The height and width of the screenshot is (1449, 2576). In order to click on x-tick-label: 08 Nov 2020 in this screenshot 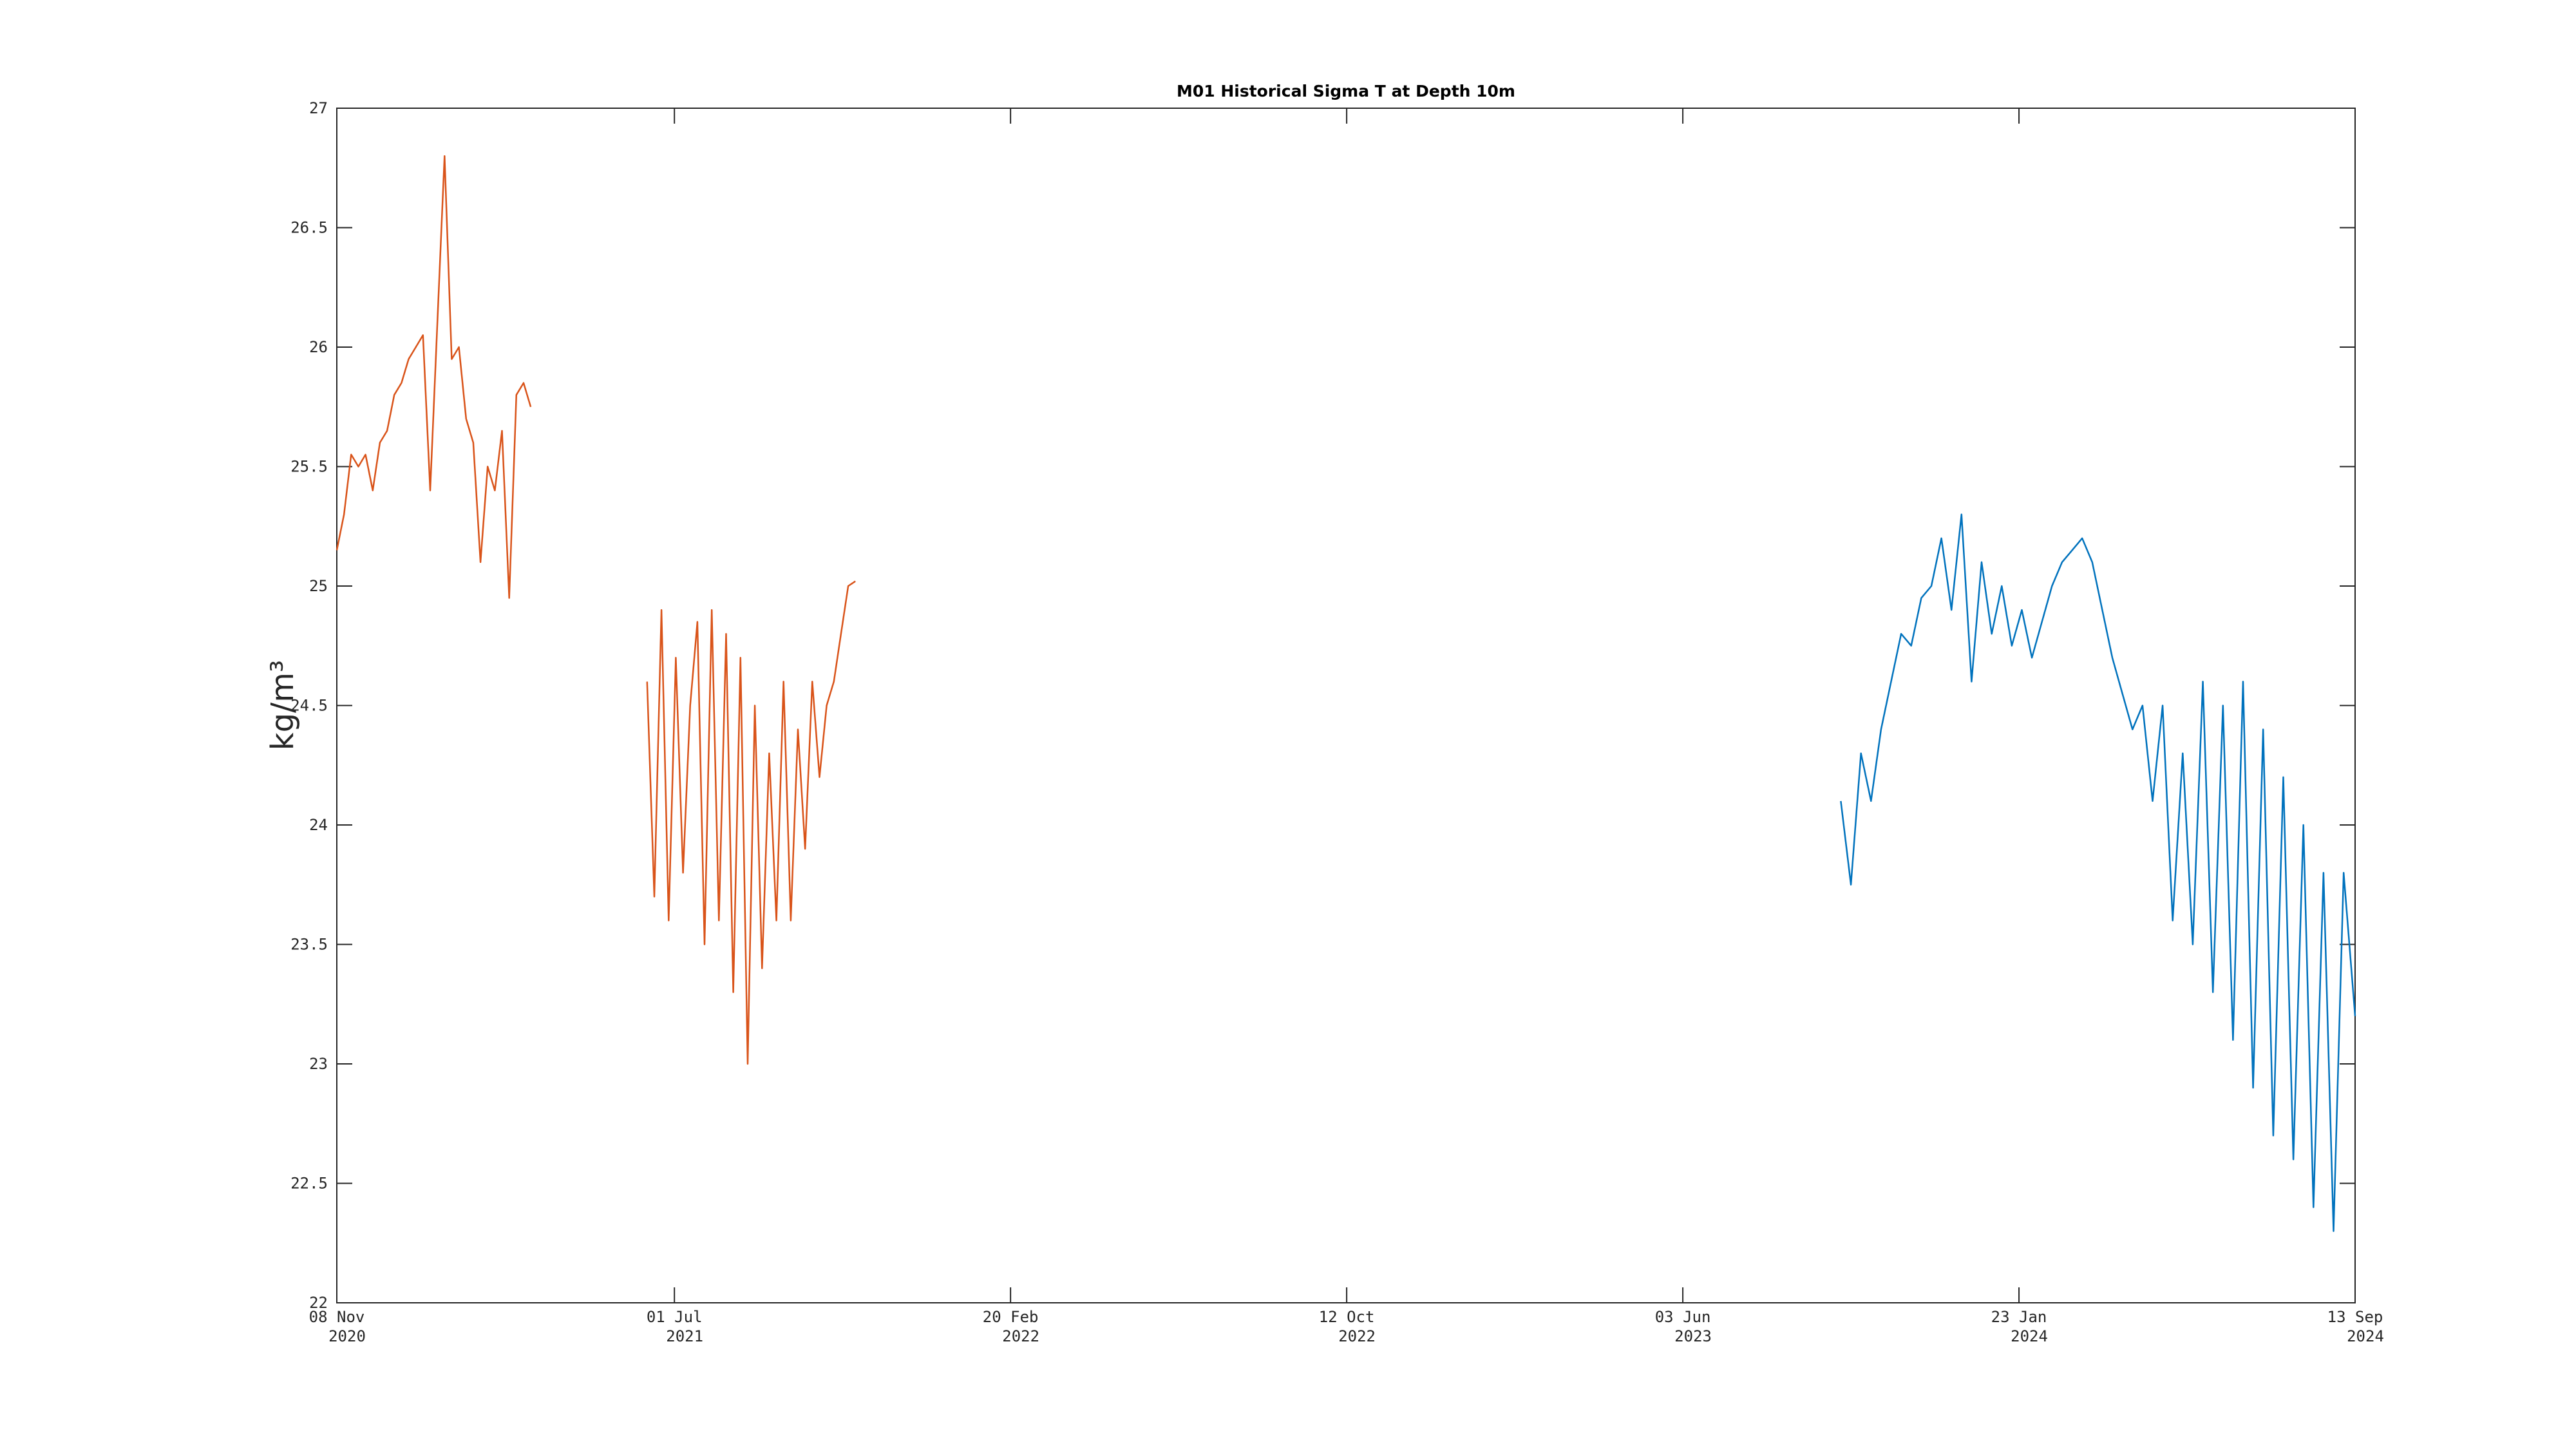, I will do `click(337, 1326)`.